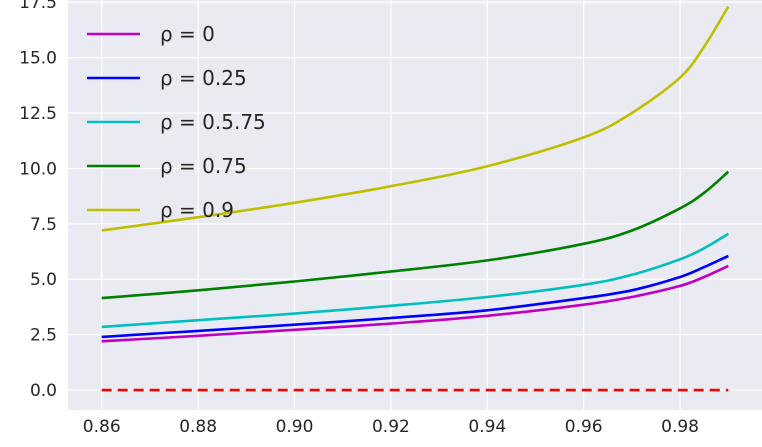  I want to click on legend-label: ρ = 0.9, so click(197, 210).